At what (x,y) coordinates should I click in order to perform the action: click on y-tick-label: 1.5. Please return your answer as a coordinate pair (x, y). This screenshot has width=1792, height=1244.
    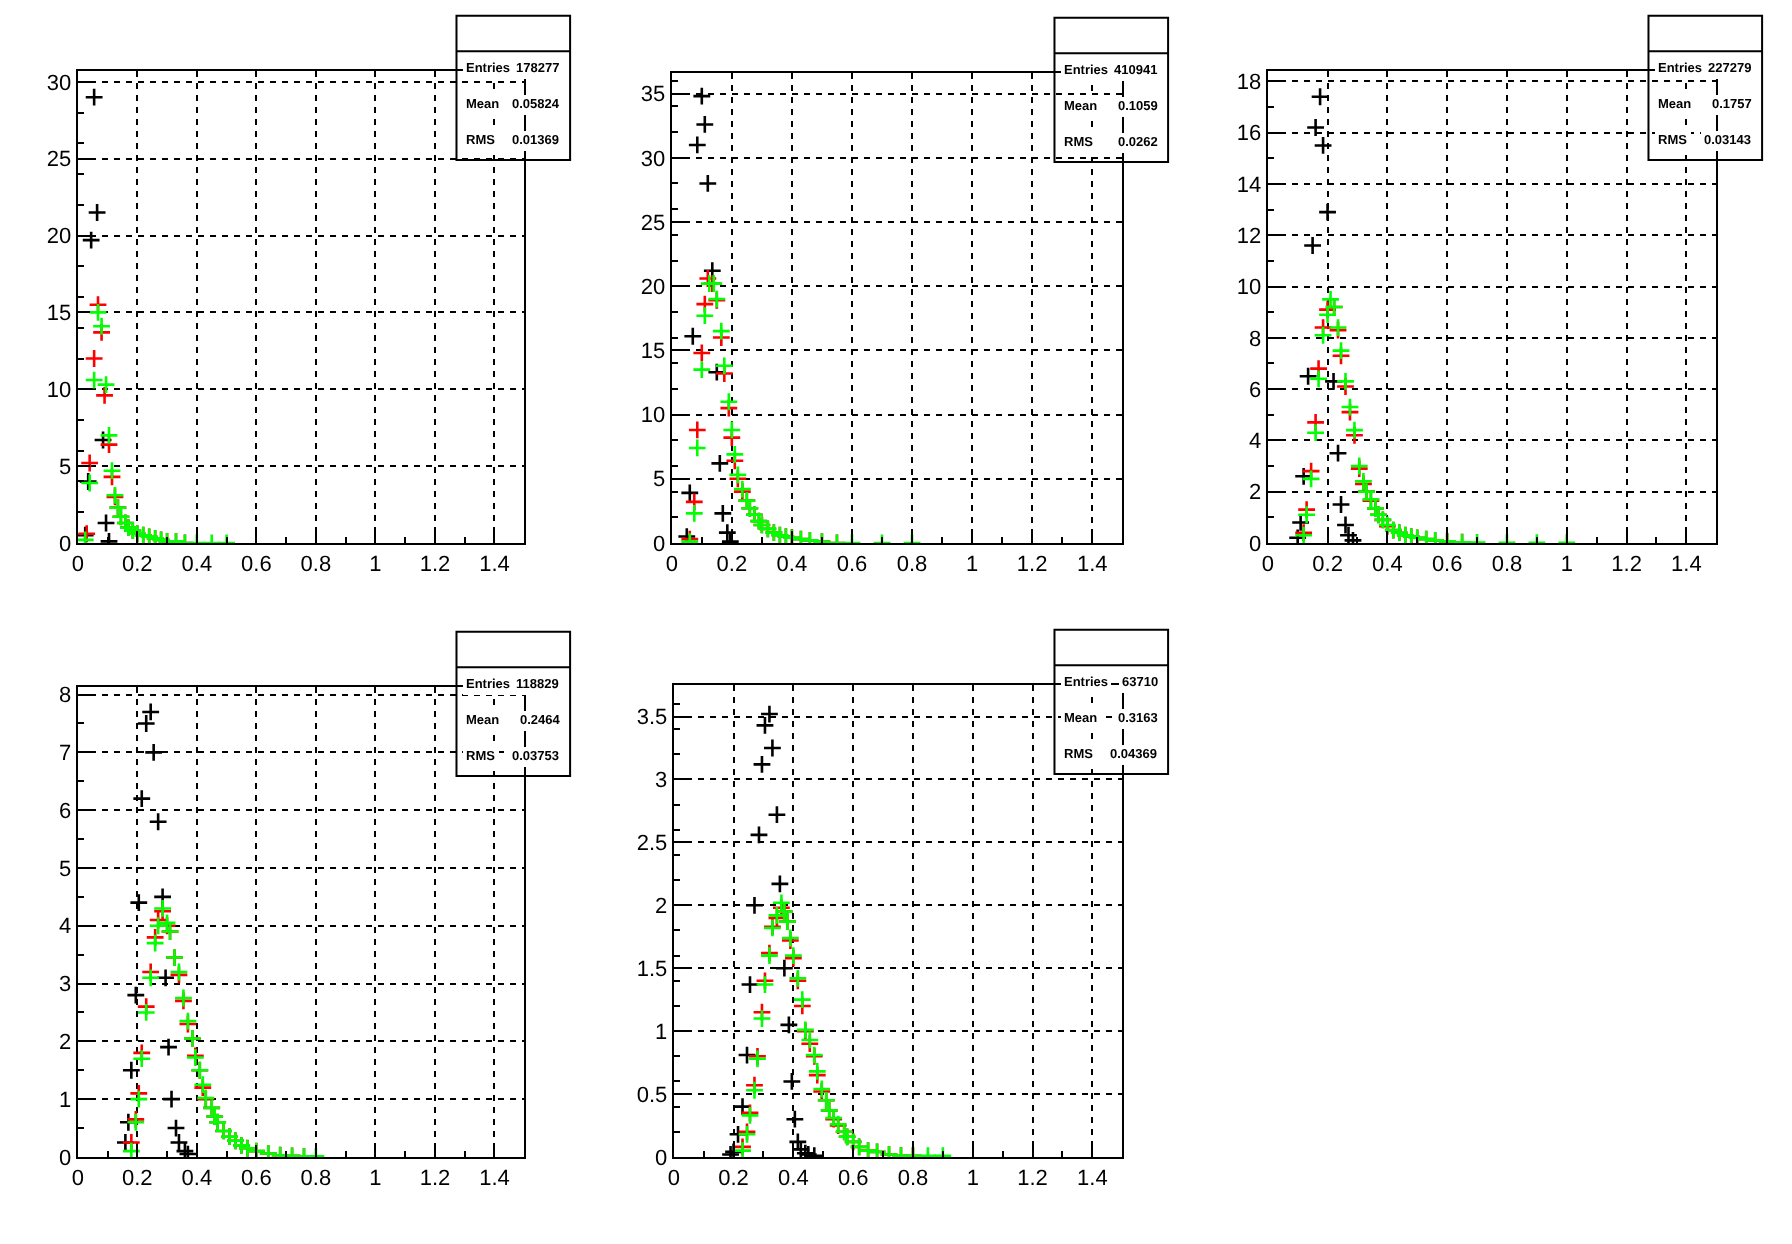
    Looking at the image, I should click on (652, 969).